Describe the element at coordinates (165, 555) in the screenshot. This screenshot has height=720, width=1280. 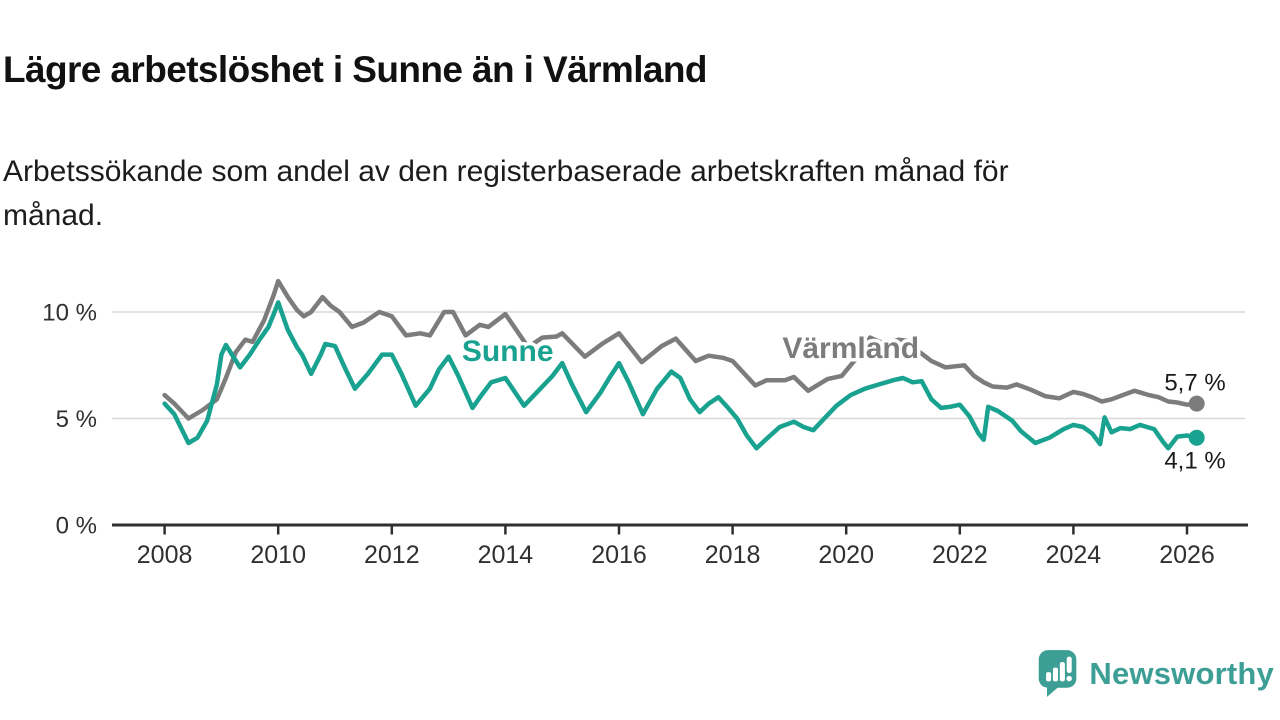
I see `x-tick-label-2008: 2008` at that location.